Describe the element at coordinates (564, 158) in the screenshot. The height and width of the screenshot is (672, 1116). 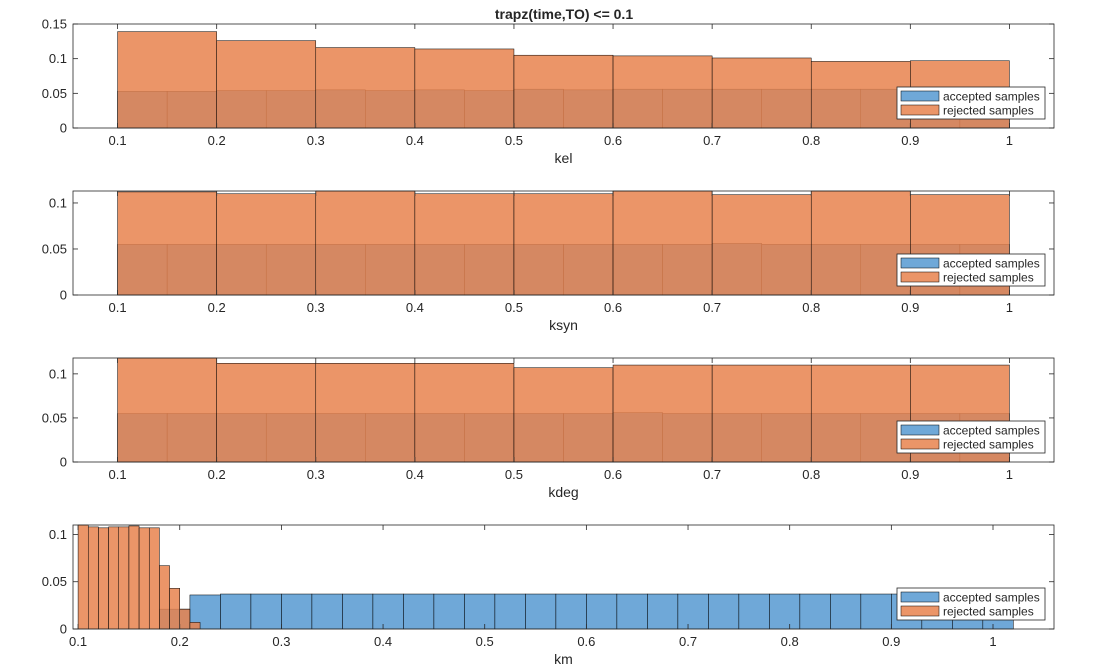
I see `x-axis-label: kel` at that location.